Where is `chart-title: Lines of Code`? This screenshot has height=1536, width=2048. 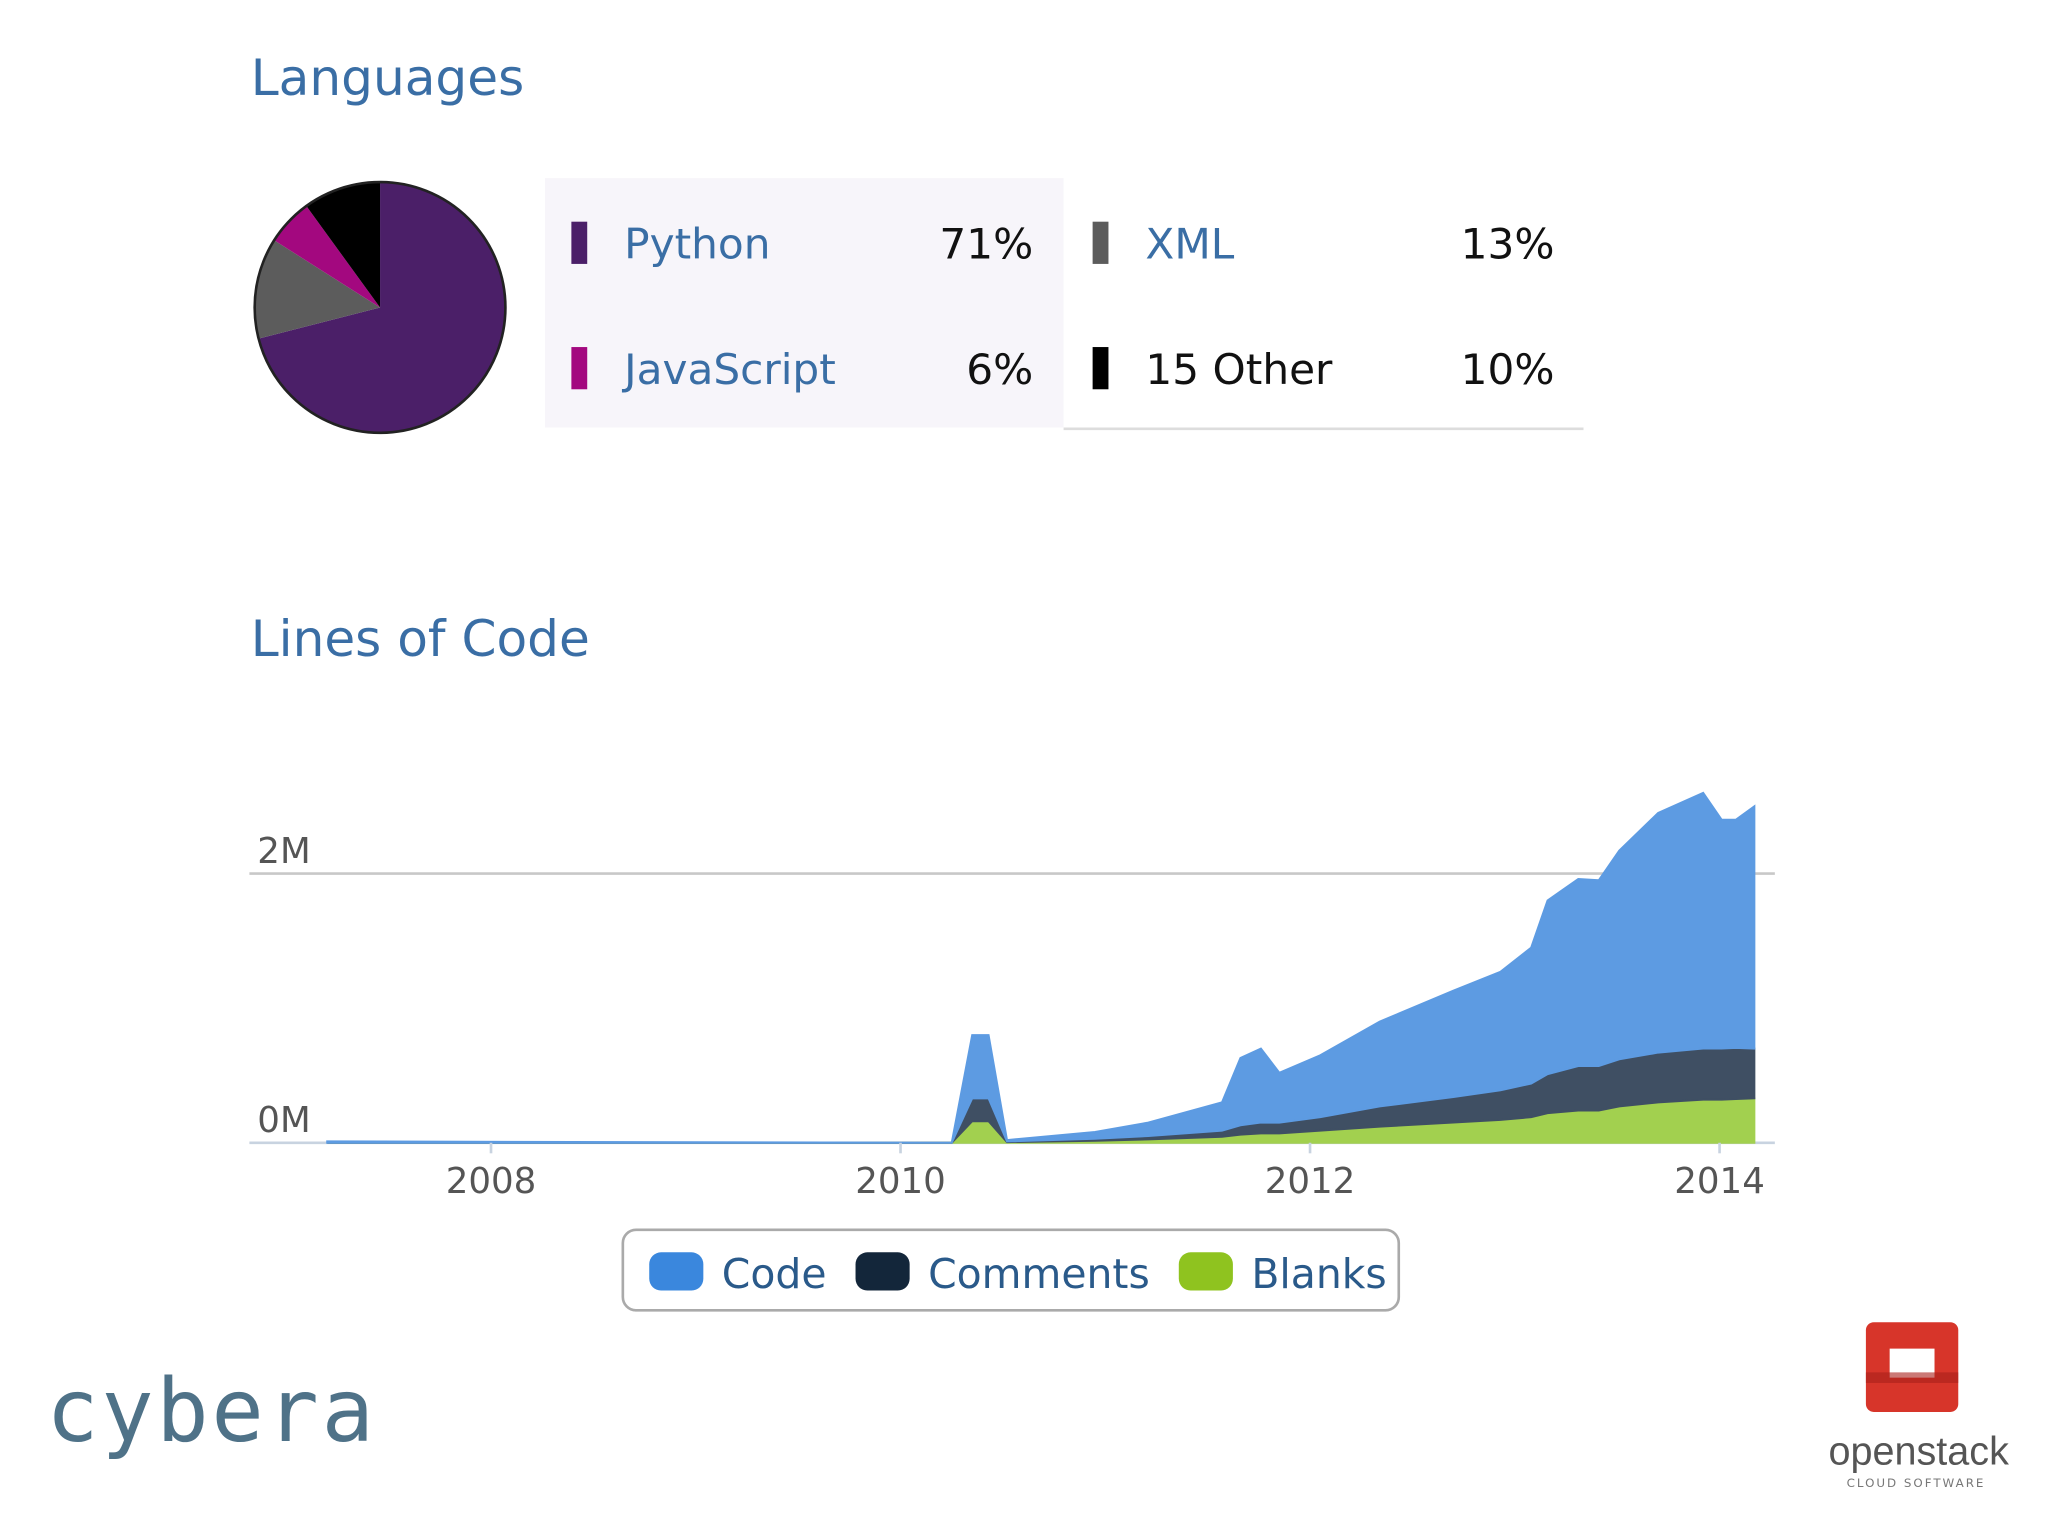
chart-title: Lines of Code is located at coordinates (420, 638).